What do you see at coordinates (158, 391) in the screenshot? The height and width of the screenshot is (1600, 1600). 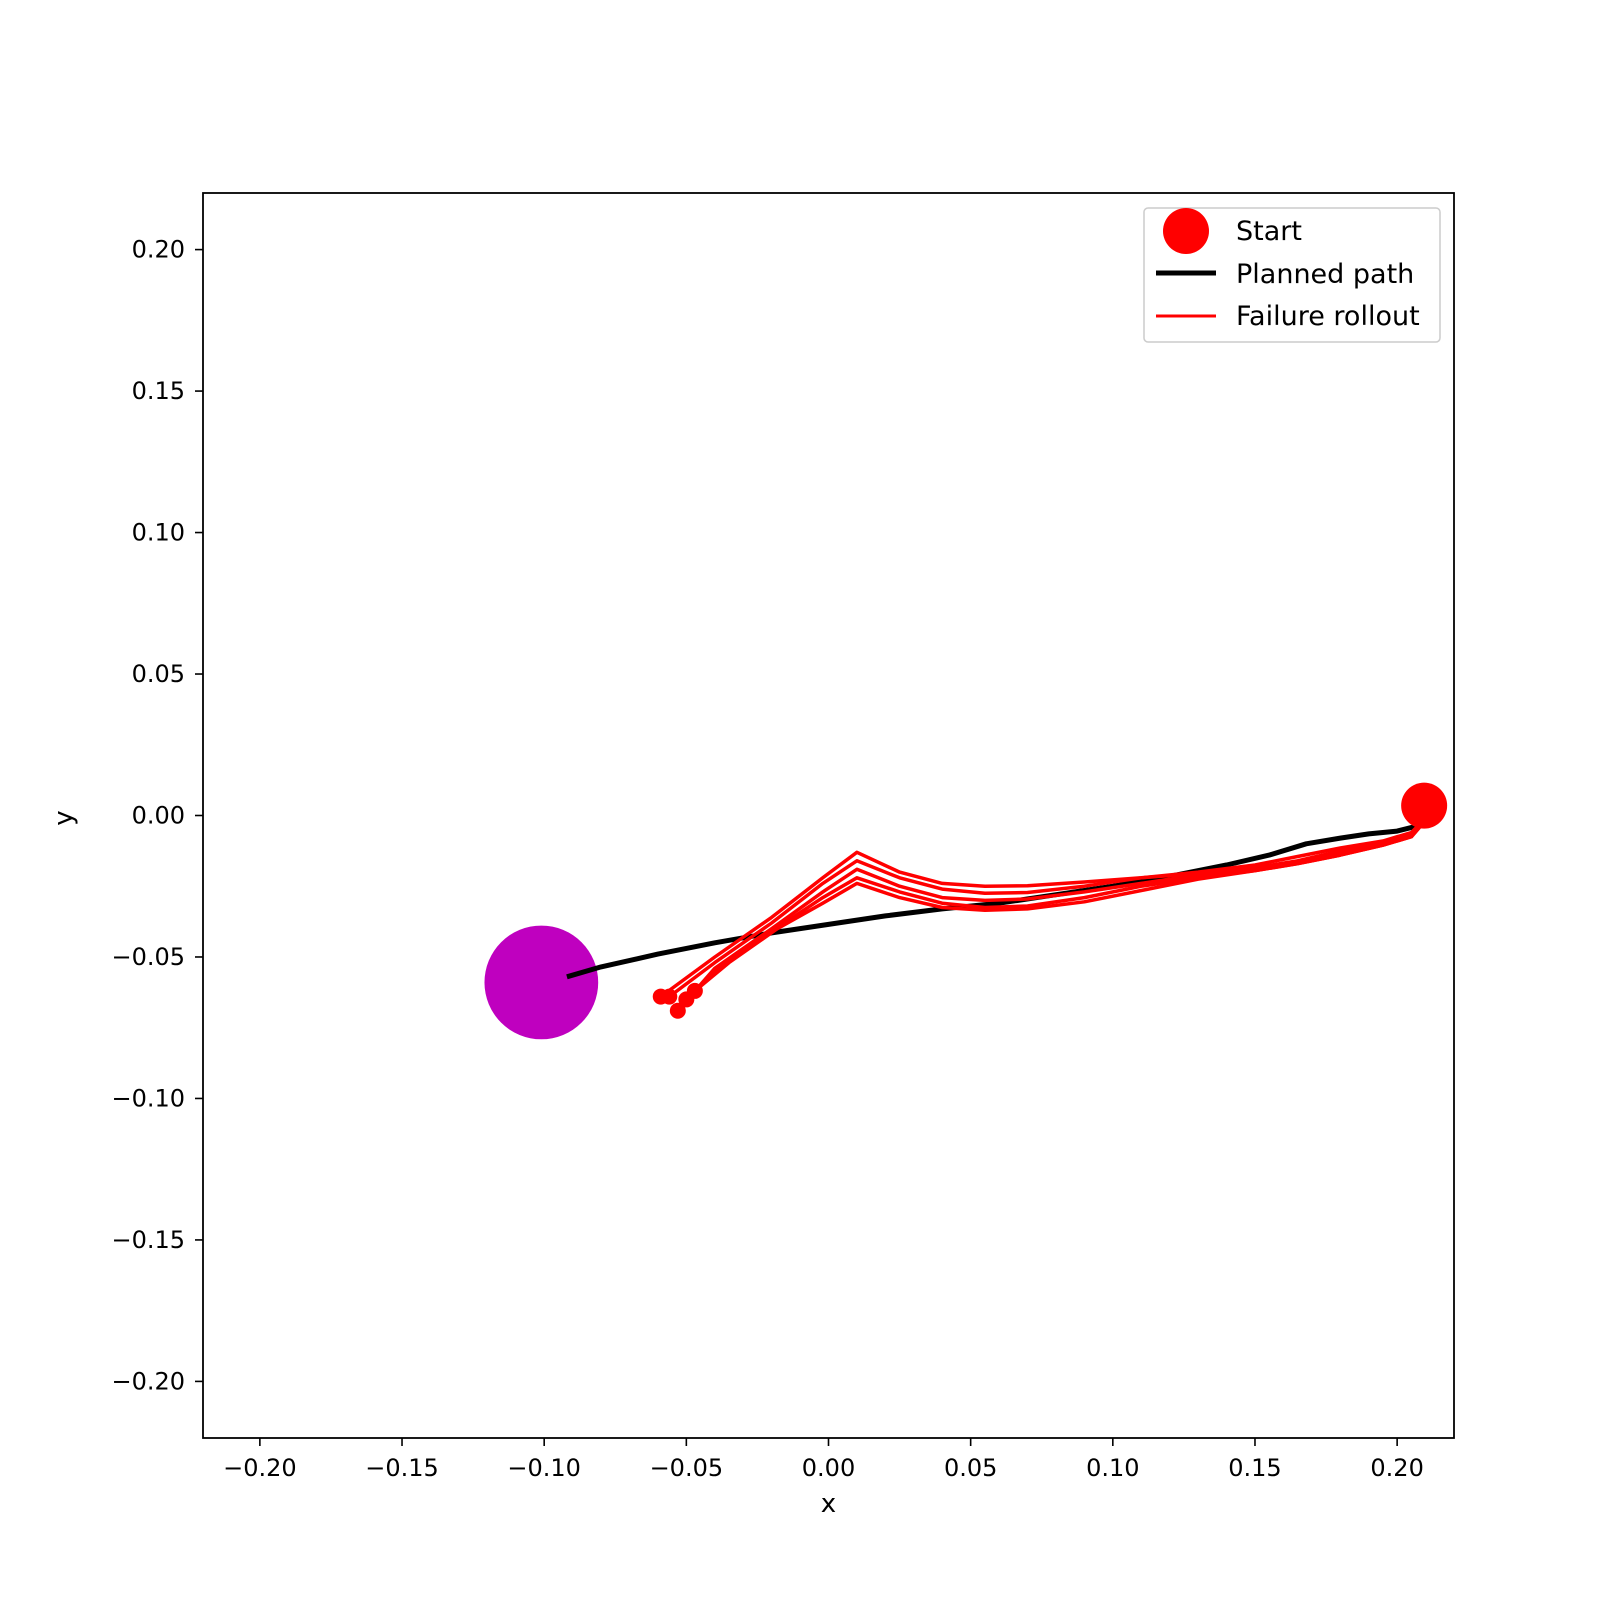 I see `y-tick-label-7: 0.15` at bounding box center [158, 391].